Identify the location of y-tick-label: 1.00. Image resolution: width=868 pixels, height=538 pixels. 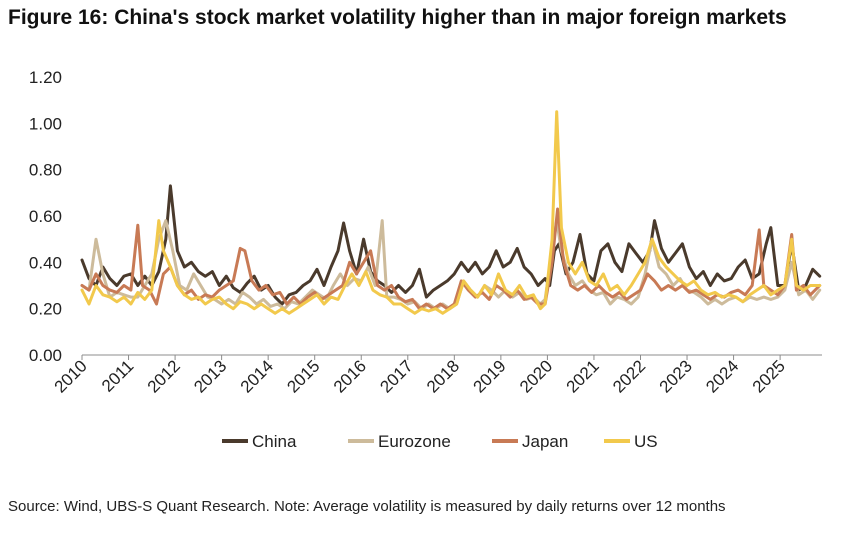
(45, 123).